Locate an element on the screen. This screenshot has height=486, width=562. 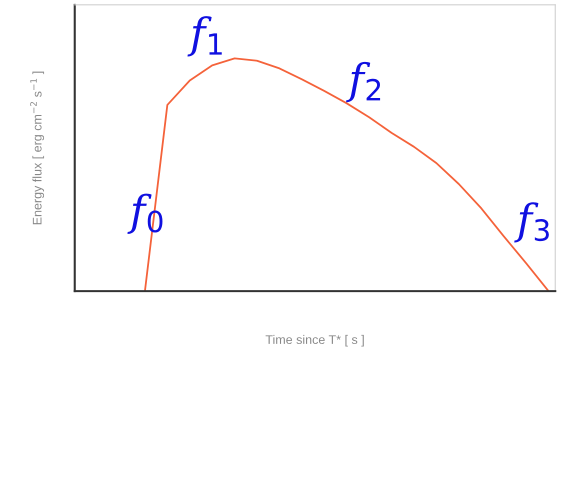
annotation: f$_{3}$ is located at coordinates (531, 222).